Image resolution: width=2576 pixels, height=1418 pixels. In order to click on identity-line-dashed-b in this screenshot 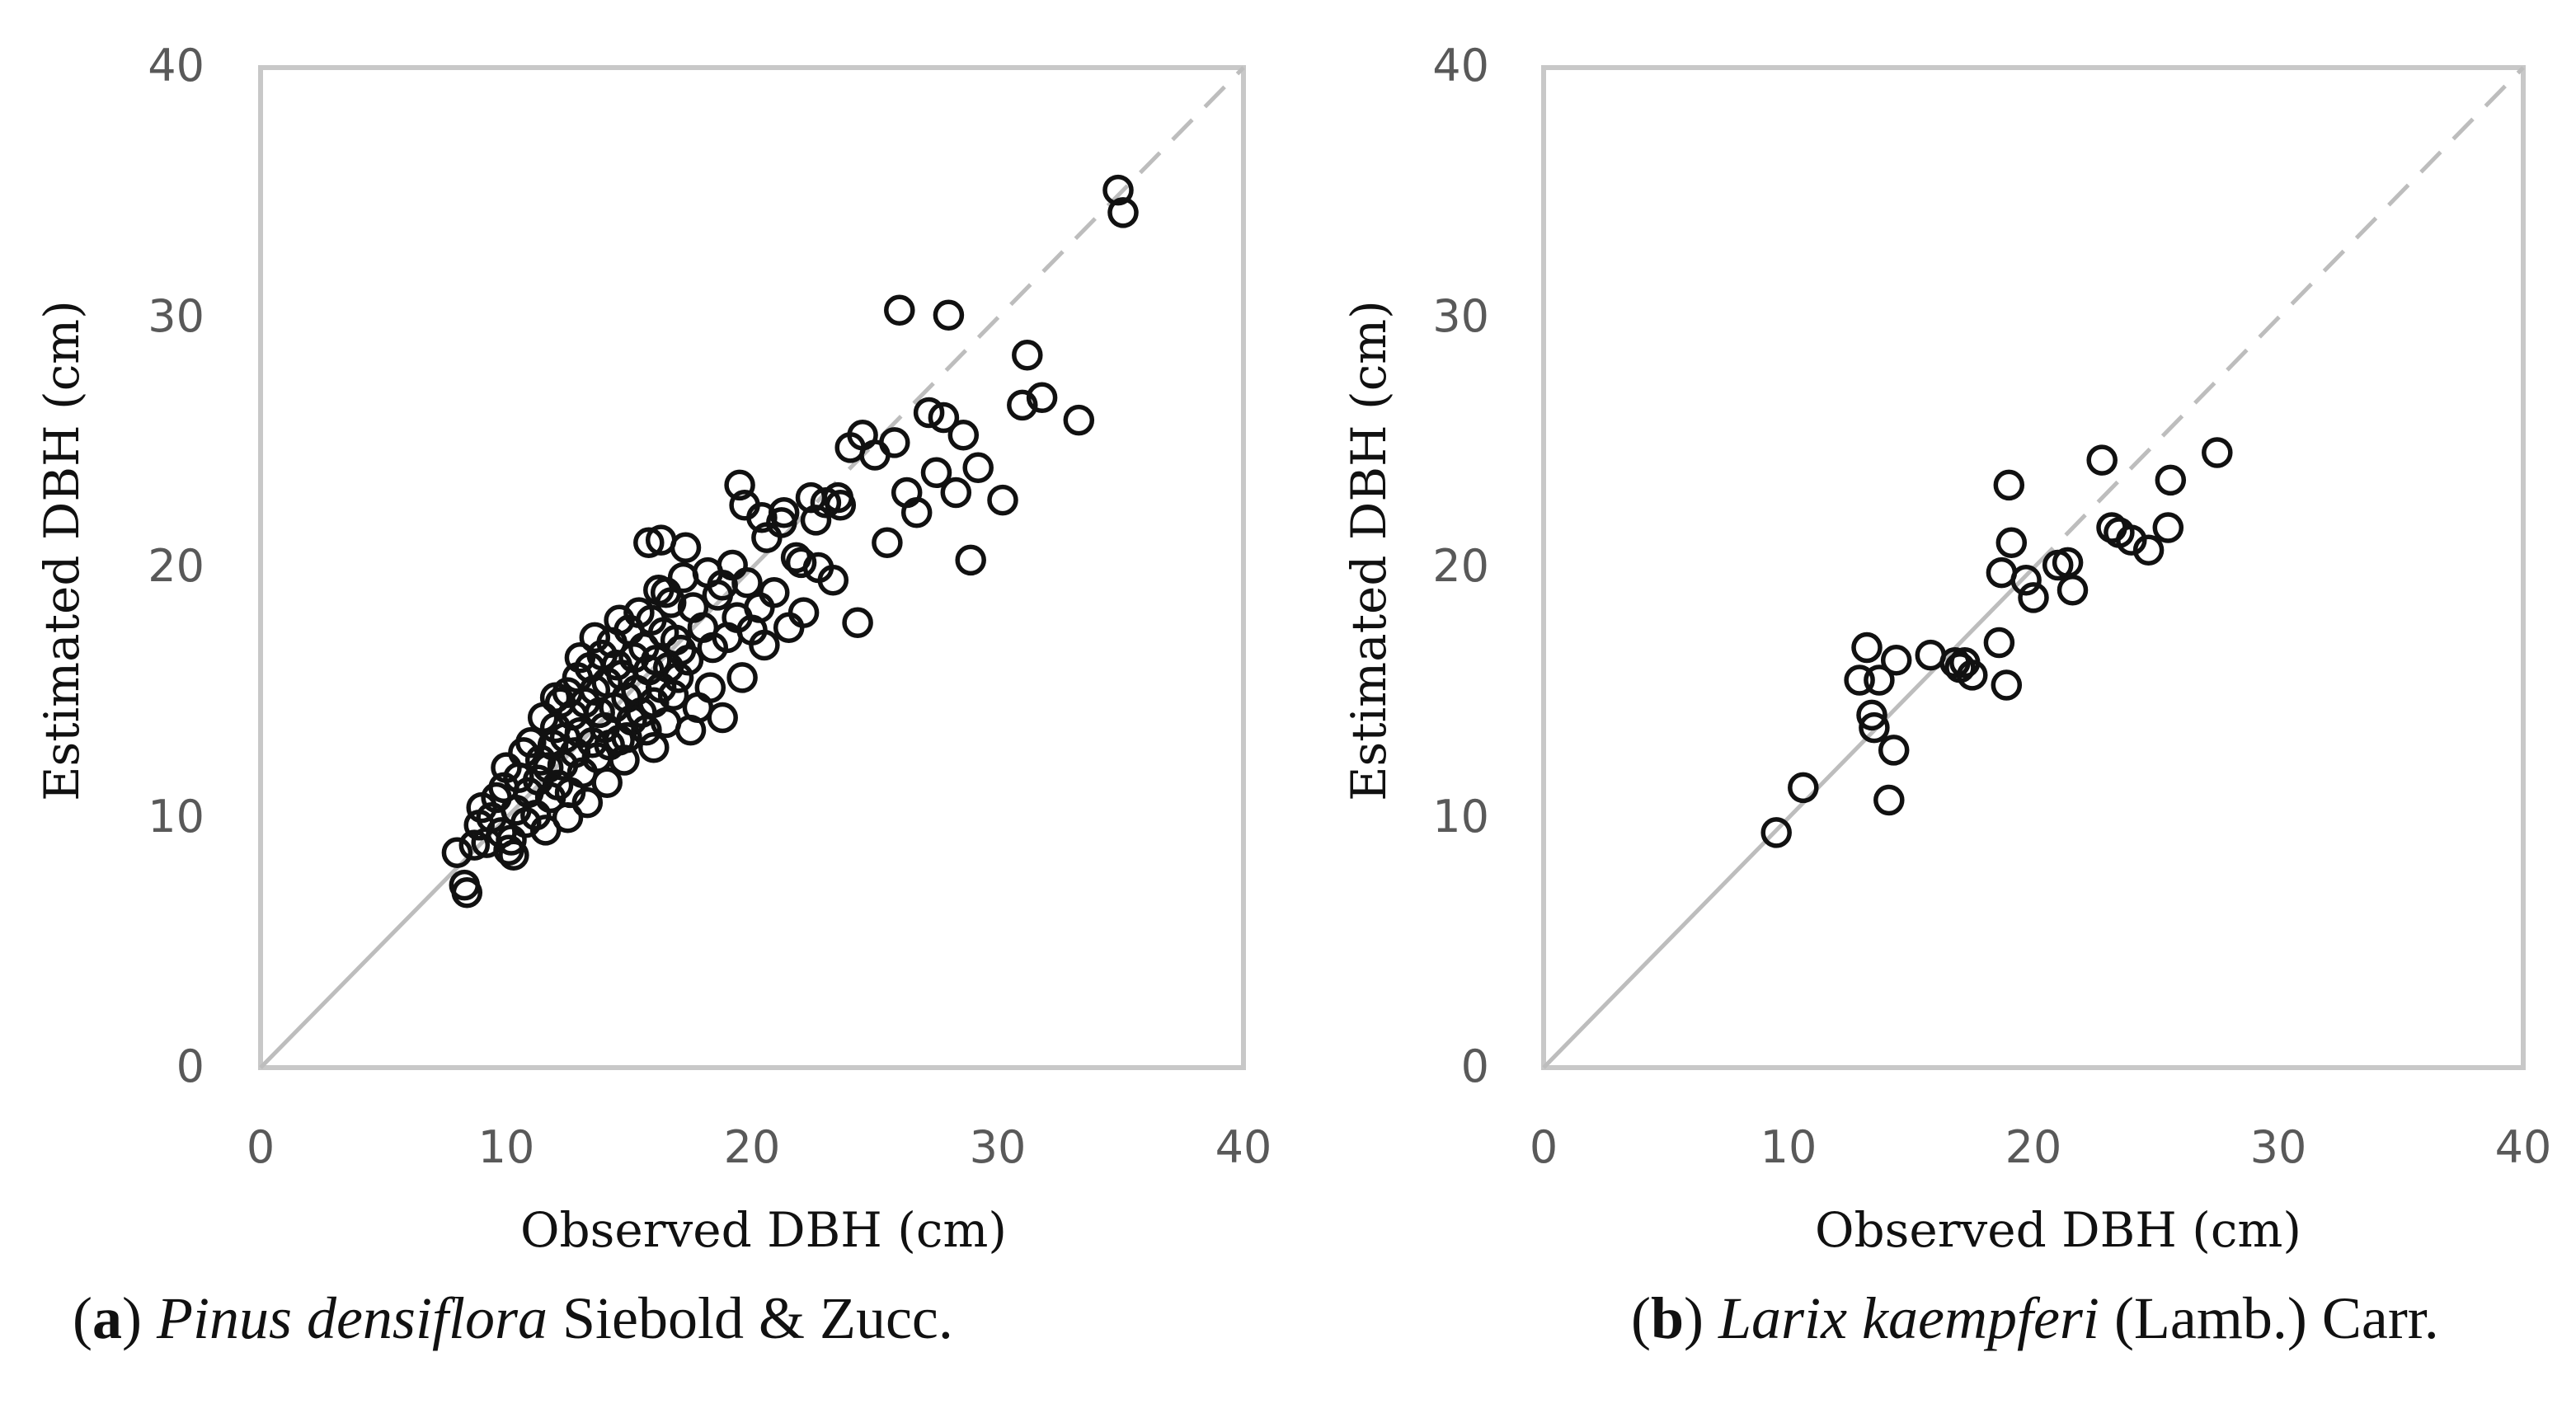, I will do `click(2278, 318)`.